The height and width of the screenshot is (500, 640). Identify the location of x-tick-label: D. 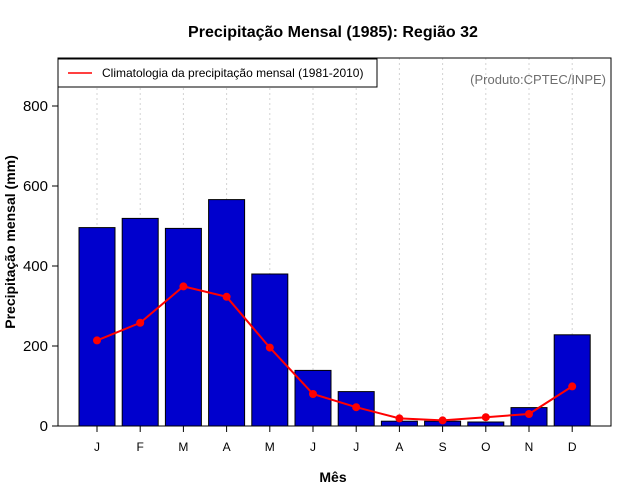
(572, 447).